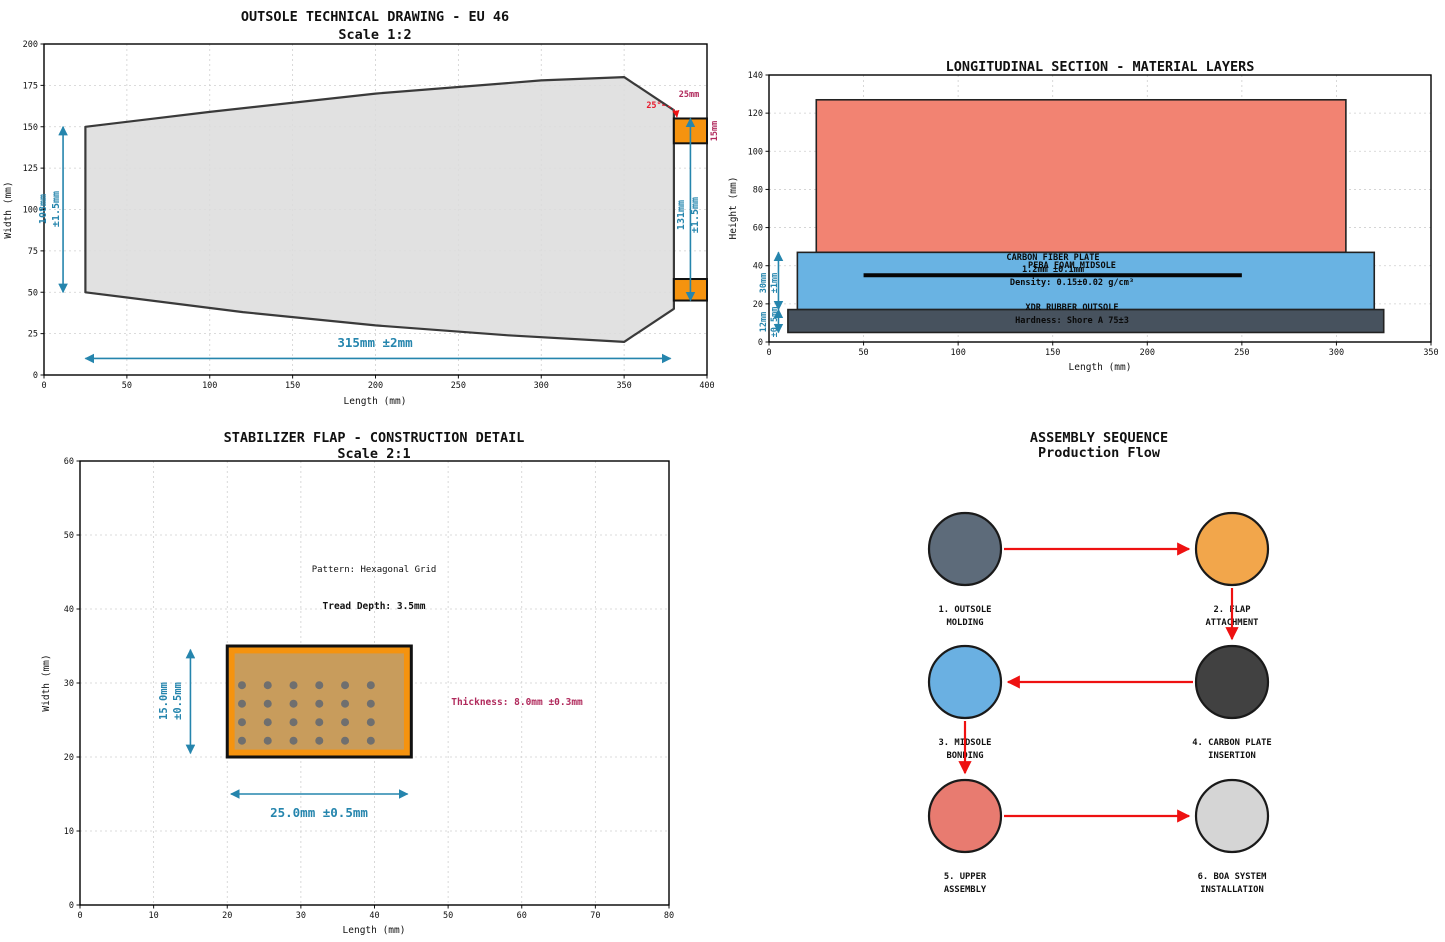  I want to click on assembly-title: ASSEMBLY SEQUENCE, so click(1099, 438).